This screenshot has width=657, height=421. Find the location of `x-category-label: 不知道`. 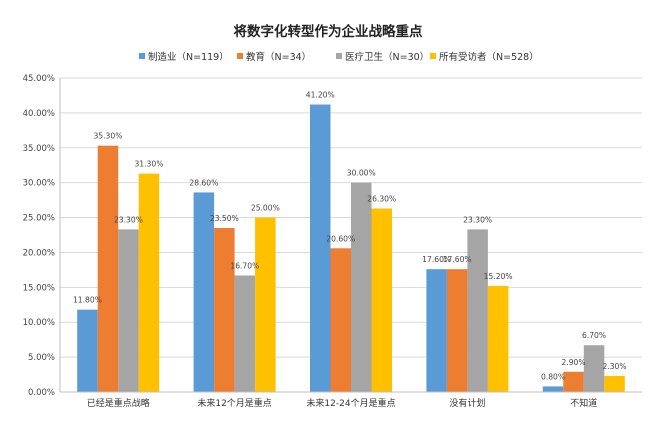

x-category-label: 不知道 is located at coordinates (583, 403).